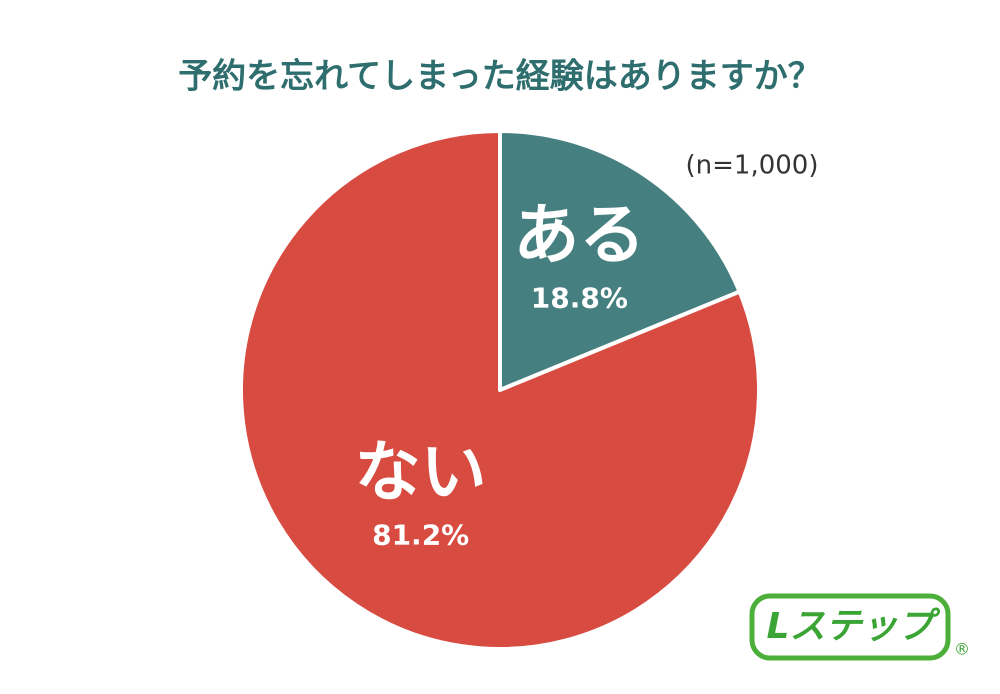 The width and height of the screenshot is (1000, 694). I want to click on chart-title: 予約を忘れてしまった経験はありますか？, so click(500, 77).